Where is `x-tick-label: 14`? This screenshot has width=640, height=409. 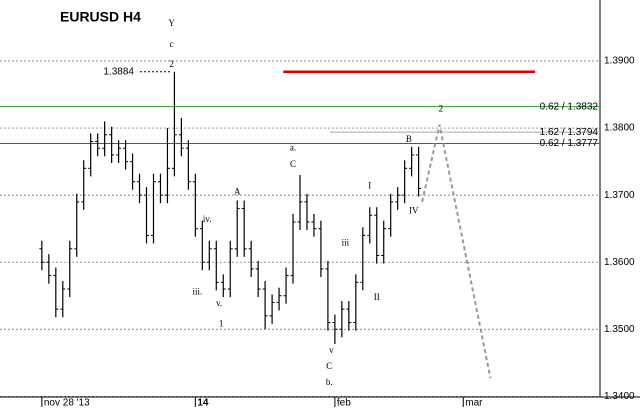
x-tick-label: 14 is located at coordinates (203, 403).